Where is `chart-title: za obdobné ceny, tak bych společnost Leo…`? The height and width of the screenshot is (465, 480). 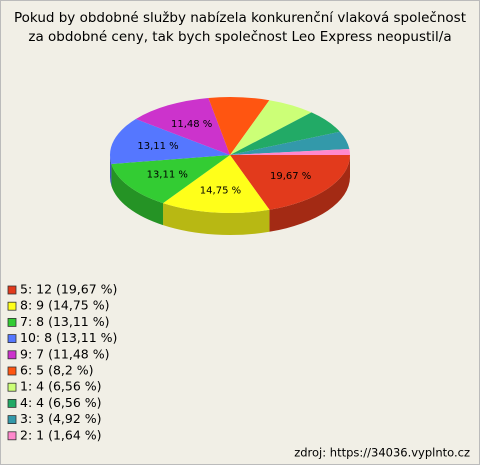 chart-title: za obdobné ceny, tak bych společnost Leo… is located at coordinates (239, 37).